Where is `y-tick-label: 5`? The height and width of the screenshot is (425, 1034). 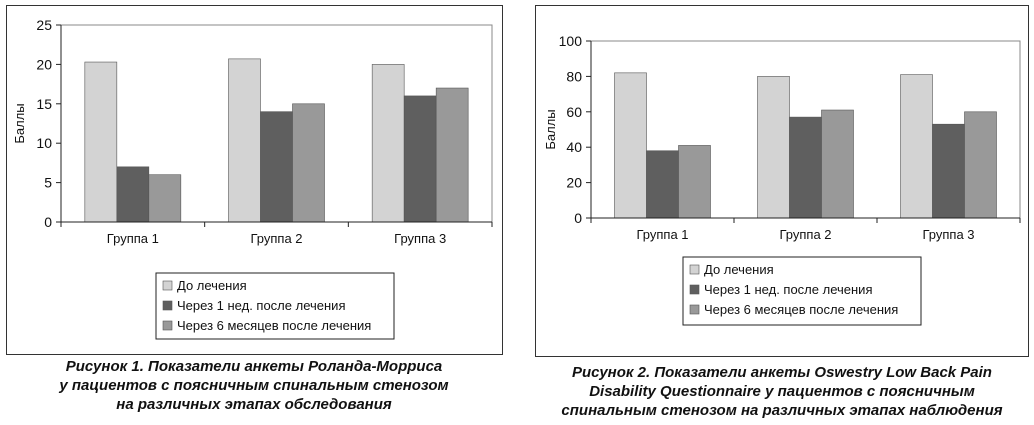
y-tick-label: 5 is located at coordinates (48, 183).